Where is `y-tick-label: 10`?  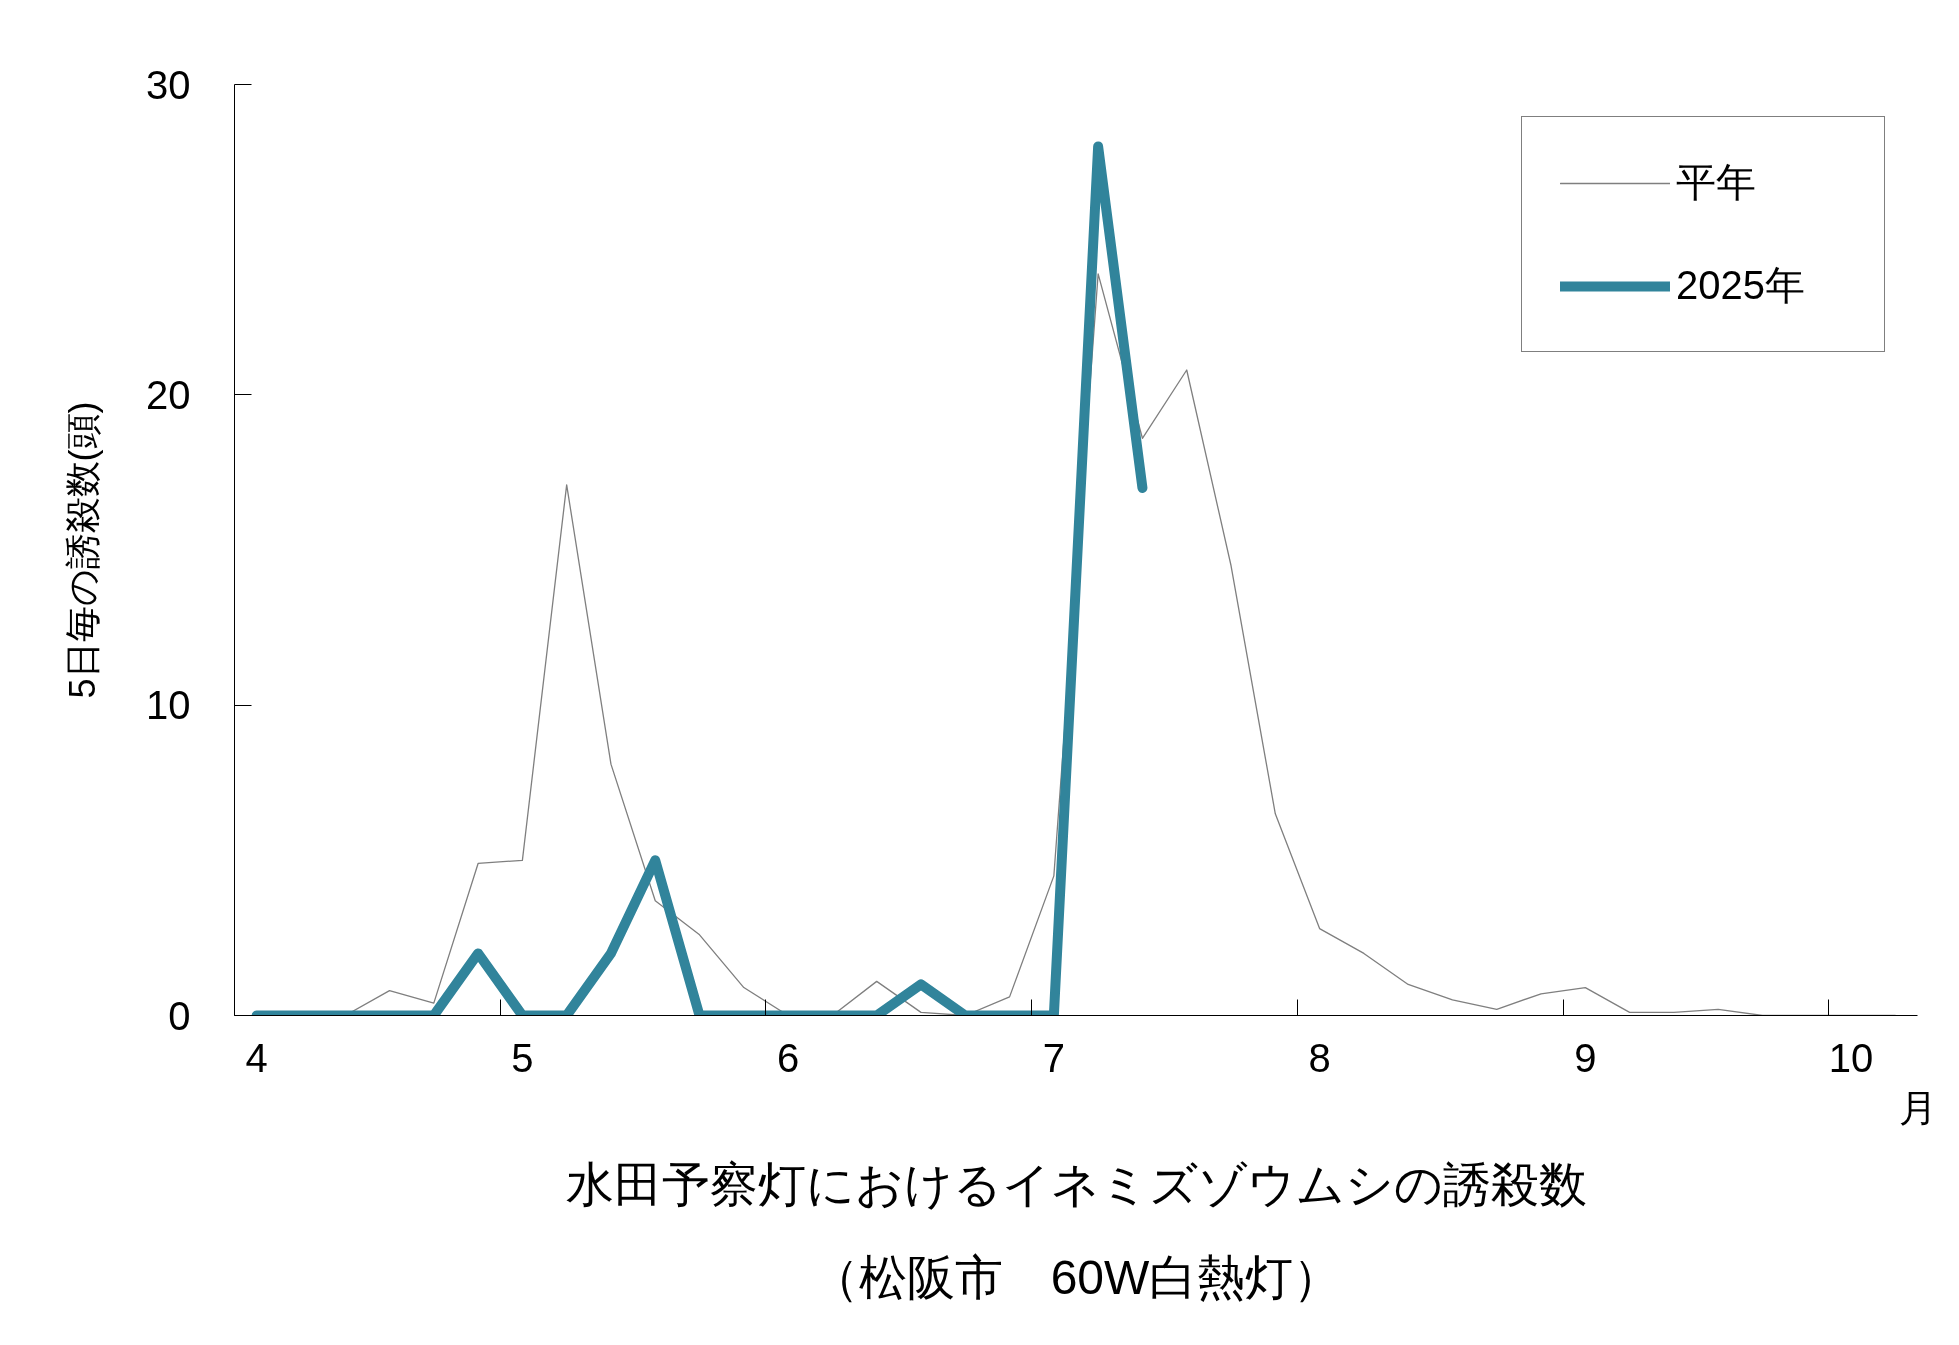 y-tick-label: 10 is located at coordinates (168, 705).